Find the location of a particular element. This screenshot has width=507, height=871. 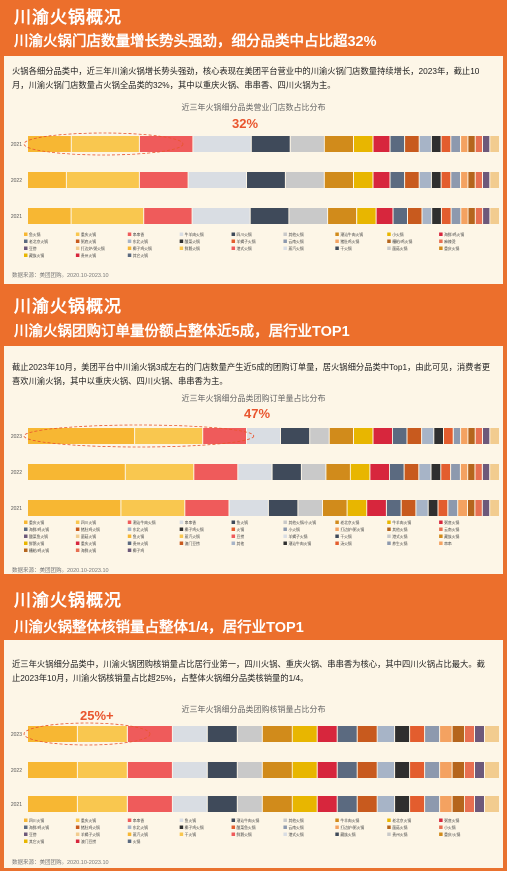

section-1-subheading: 川渝火锅门店数量增长势头强劲，细分品类中占比超32% is located at coordinates (195, 42).